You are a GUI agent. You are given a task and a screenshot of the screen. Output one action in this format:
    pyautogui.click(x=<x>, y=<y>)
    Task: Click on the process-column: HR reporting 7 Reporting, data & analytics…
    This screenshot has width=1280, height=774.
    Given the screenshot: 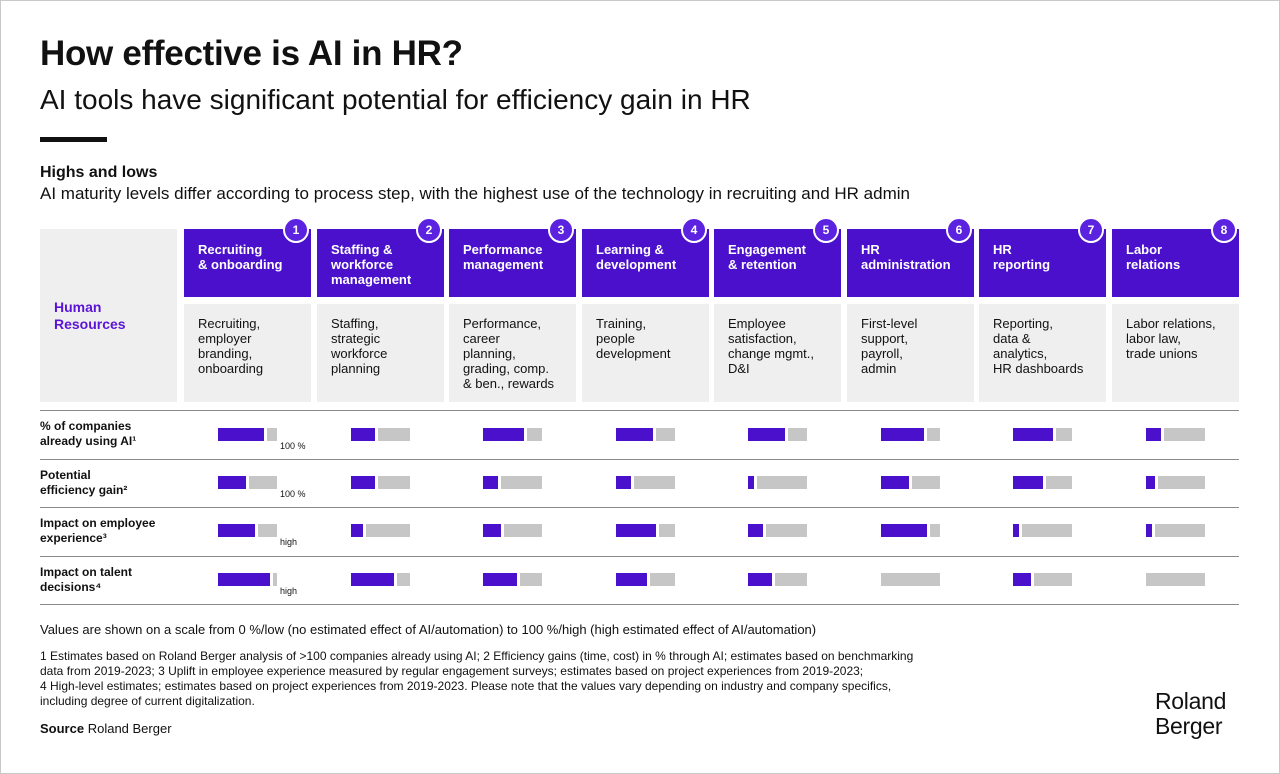 What is the action you would take?
    pyautogui.click(x=1042, y=309)
    